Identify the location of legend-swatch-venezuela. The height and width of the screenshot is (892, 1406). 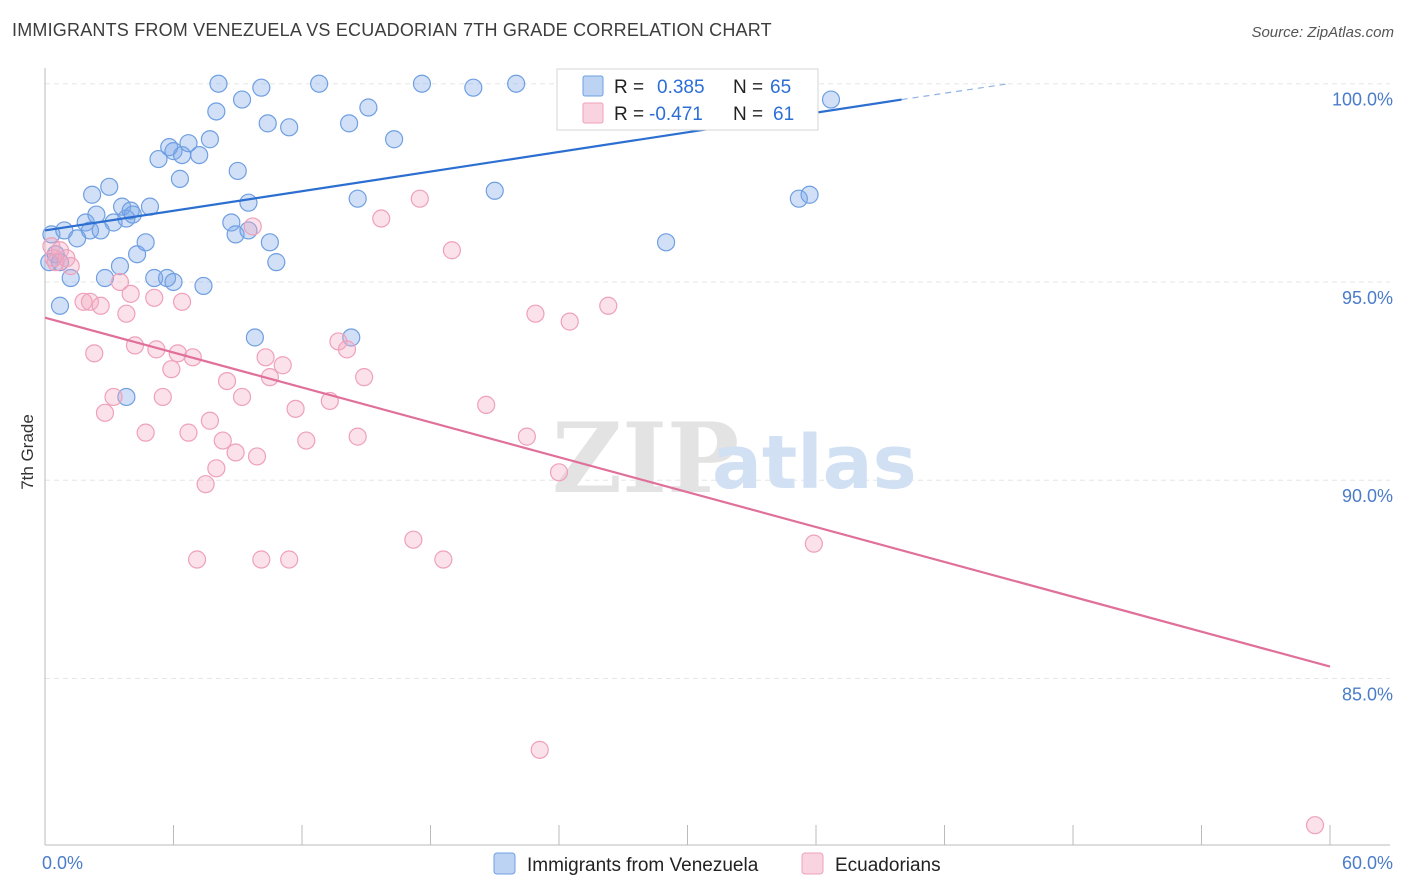
(593, 86).